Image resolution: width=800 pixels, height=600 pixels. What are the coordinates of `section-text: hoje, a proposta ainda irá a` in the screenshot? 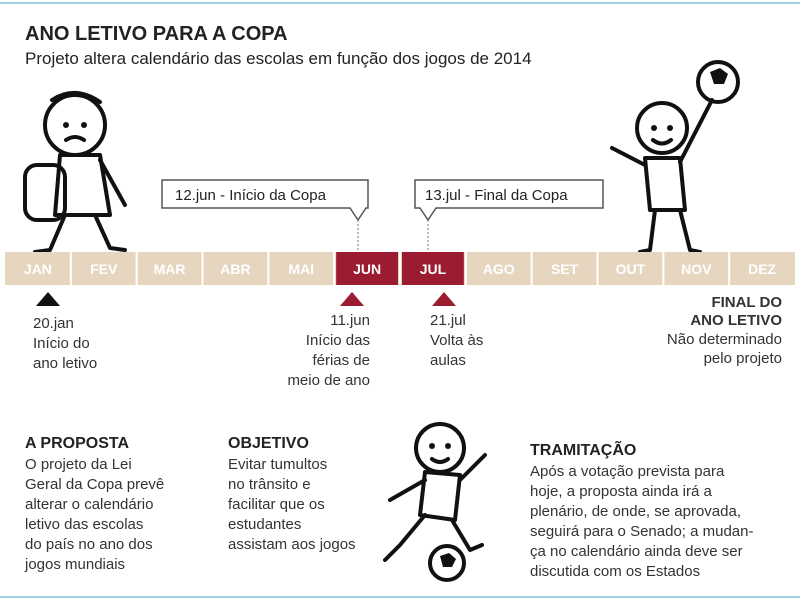 It's located at (621, 491).